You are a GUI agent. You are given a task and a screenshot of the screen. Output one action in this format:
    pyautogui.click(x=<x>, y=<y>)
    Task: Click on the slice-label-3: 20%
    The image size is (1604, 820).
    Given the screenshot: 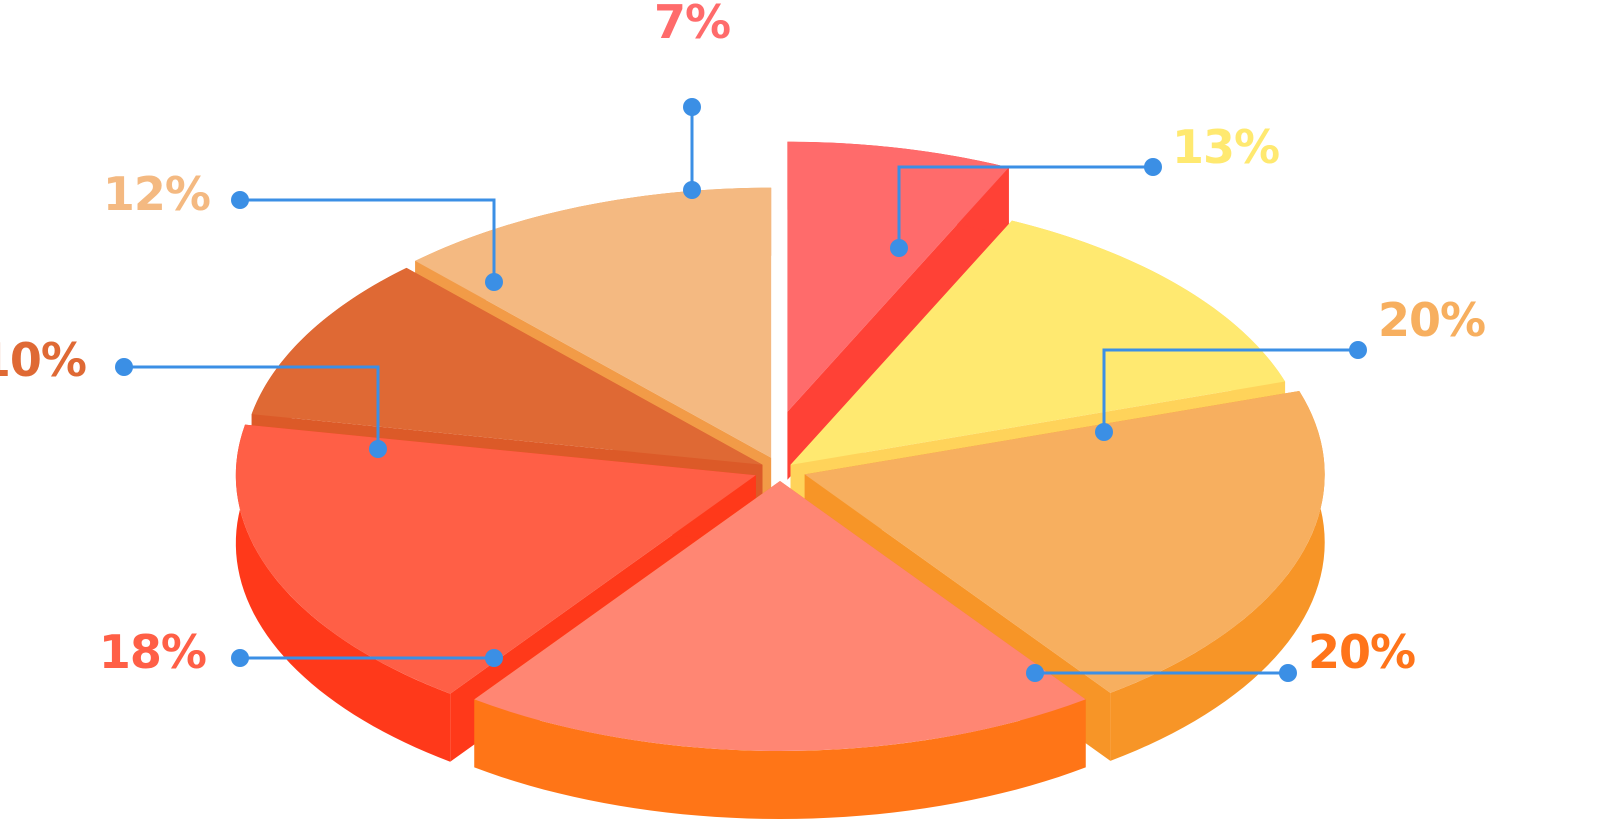 What is the action you would take?
    pyautogui.click(x=1361, y=652)
    